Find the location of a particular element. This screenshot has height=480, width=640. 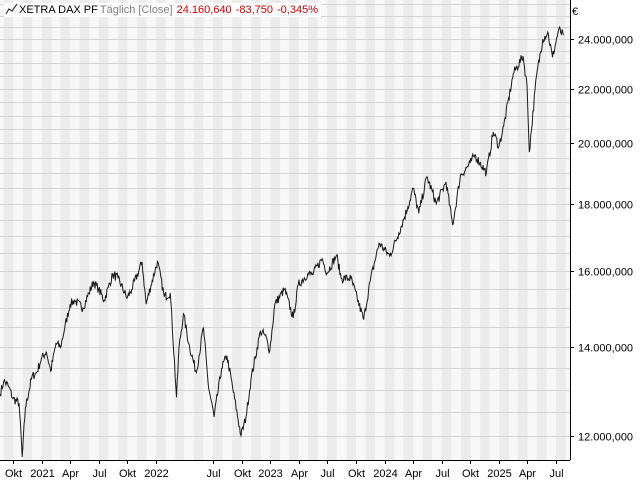

y-axis-unit: € is located at coordinates (575, 12).